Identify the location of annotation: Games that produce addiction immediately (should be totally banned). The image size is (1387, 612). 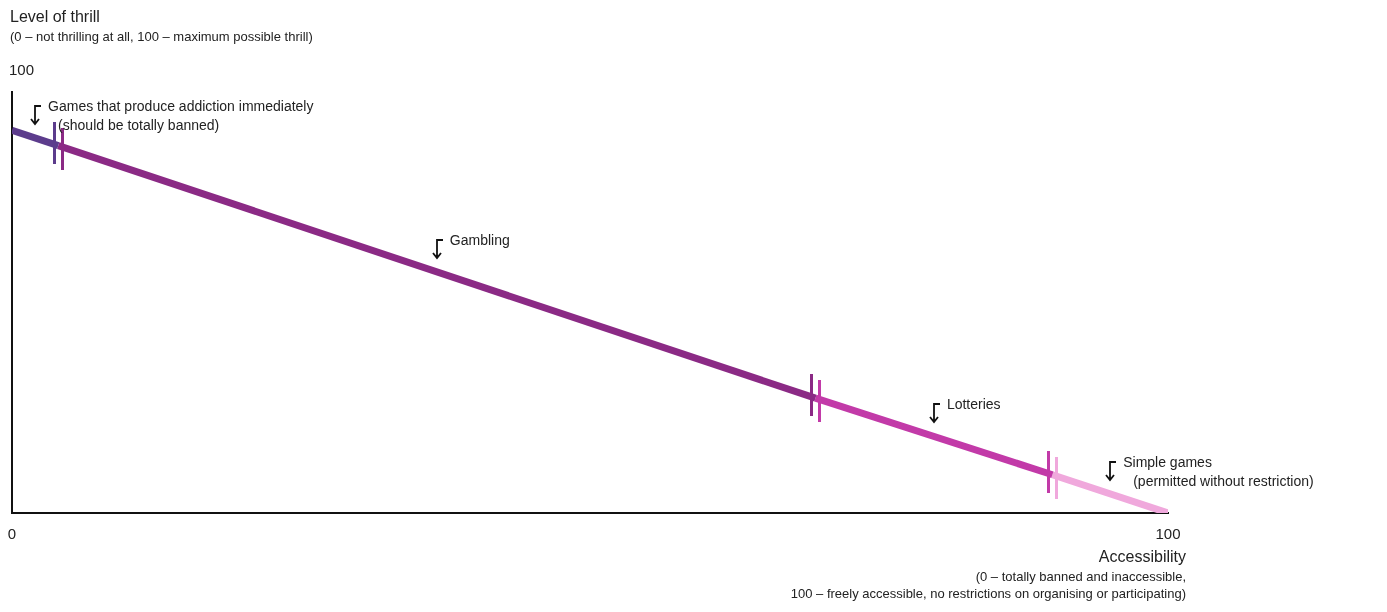
(181, 115).